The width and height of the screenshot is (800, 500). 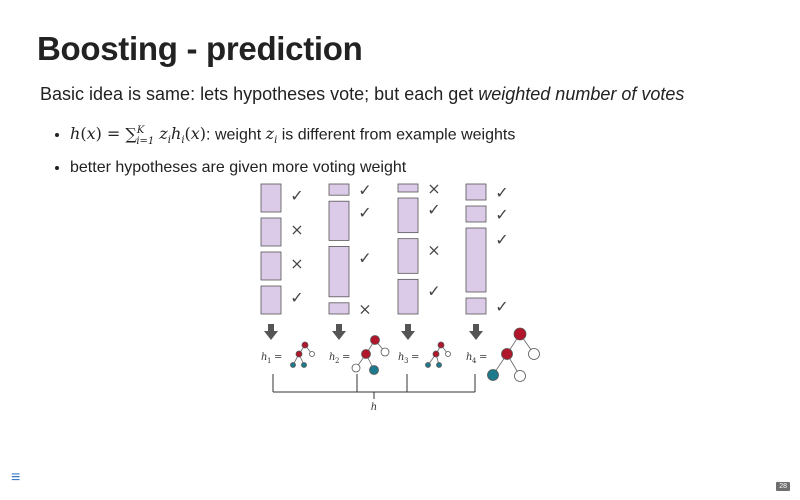 What do you see at coordinates (474, 361) in the screenshot?
I see `hypothesis-index: 4` at bounding box center [474, 361].